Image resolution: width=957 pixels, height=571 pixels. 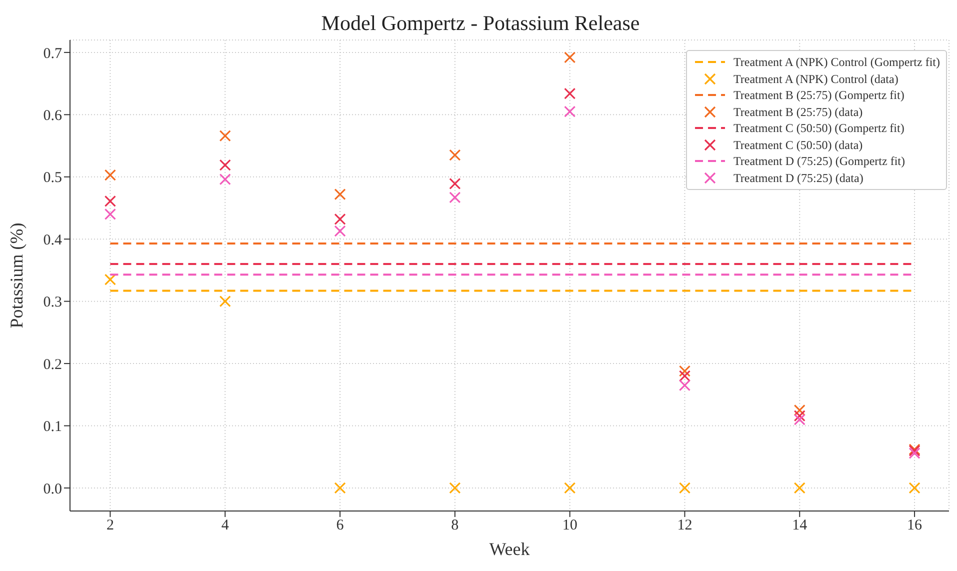 I want to click on legend-label: Treatment D (75:25) (Gompertz fit), so click(x=819, y=161).